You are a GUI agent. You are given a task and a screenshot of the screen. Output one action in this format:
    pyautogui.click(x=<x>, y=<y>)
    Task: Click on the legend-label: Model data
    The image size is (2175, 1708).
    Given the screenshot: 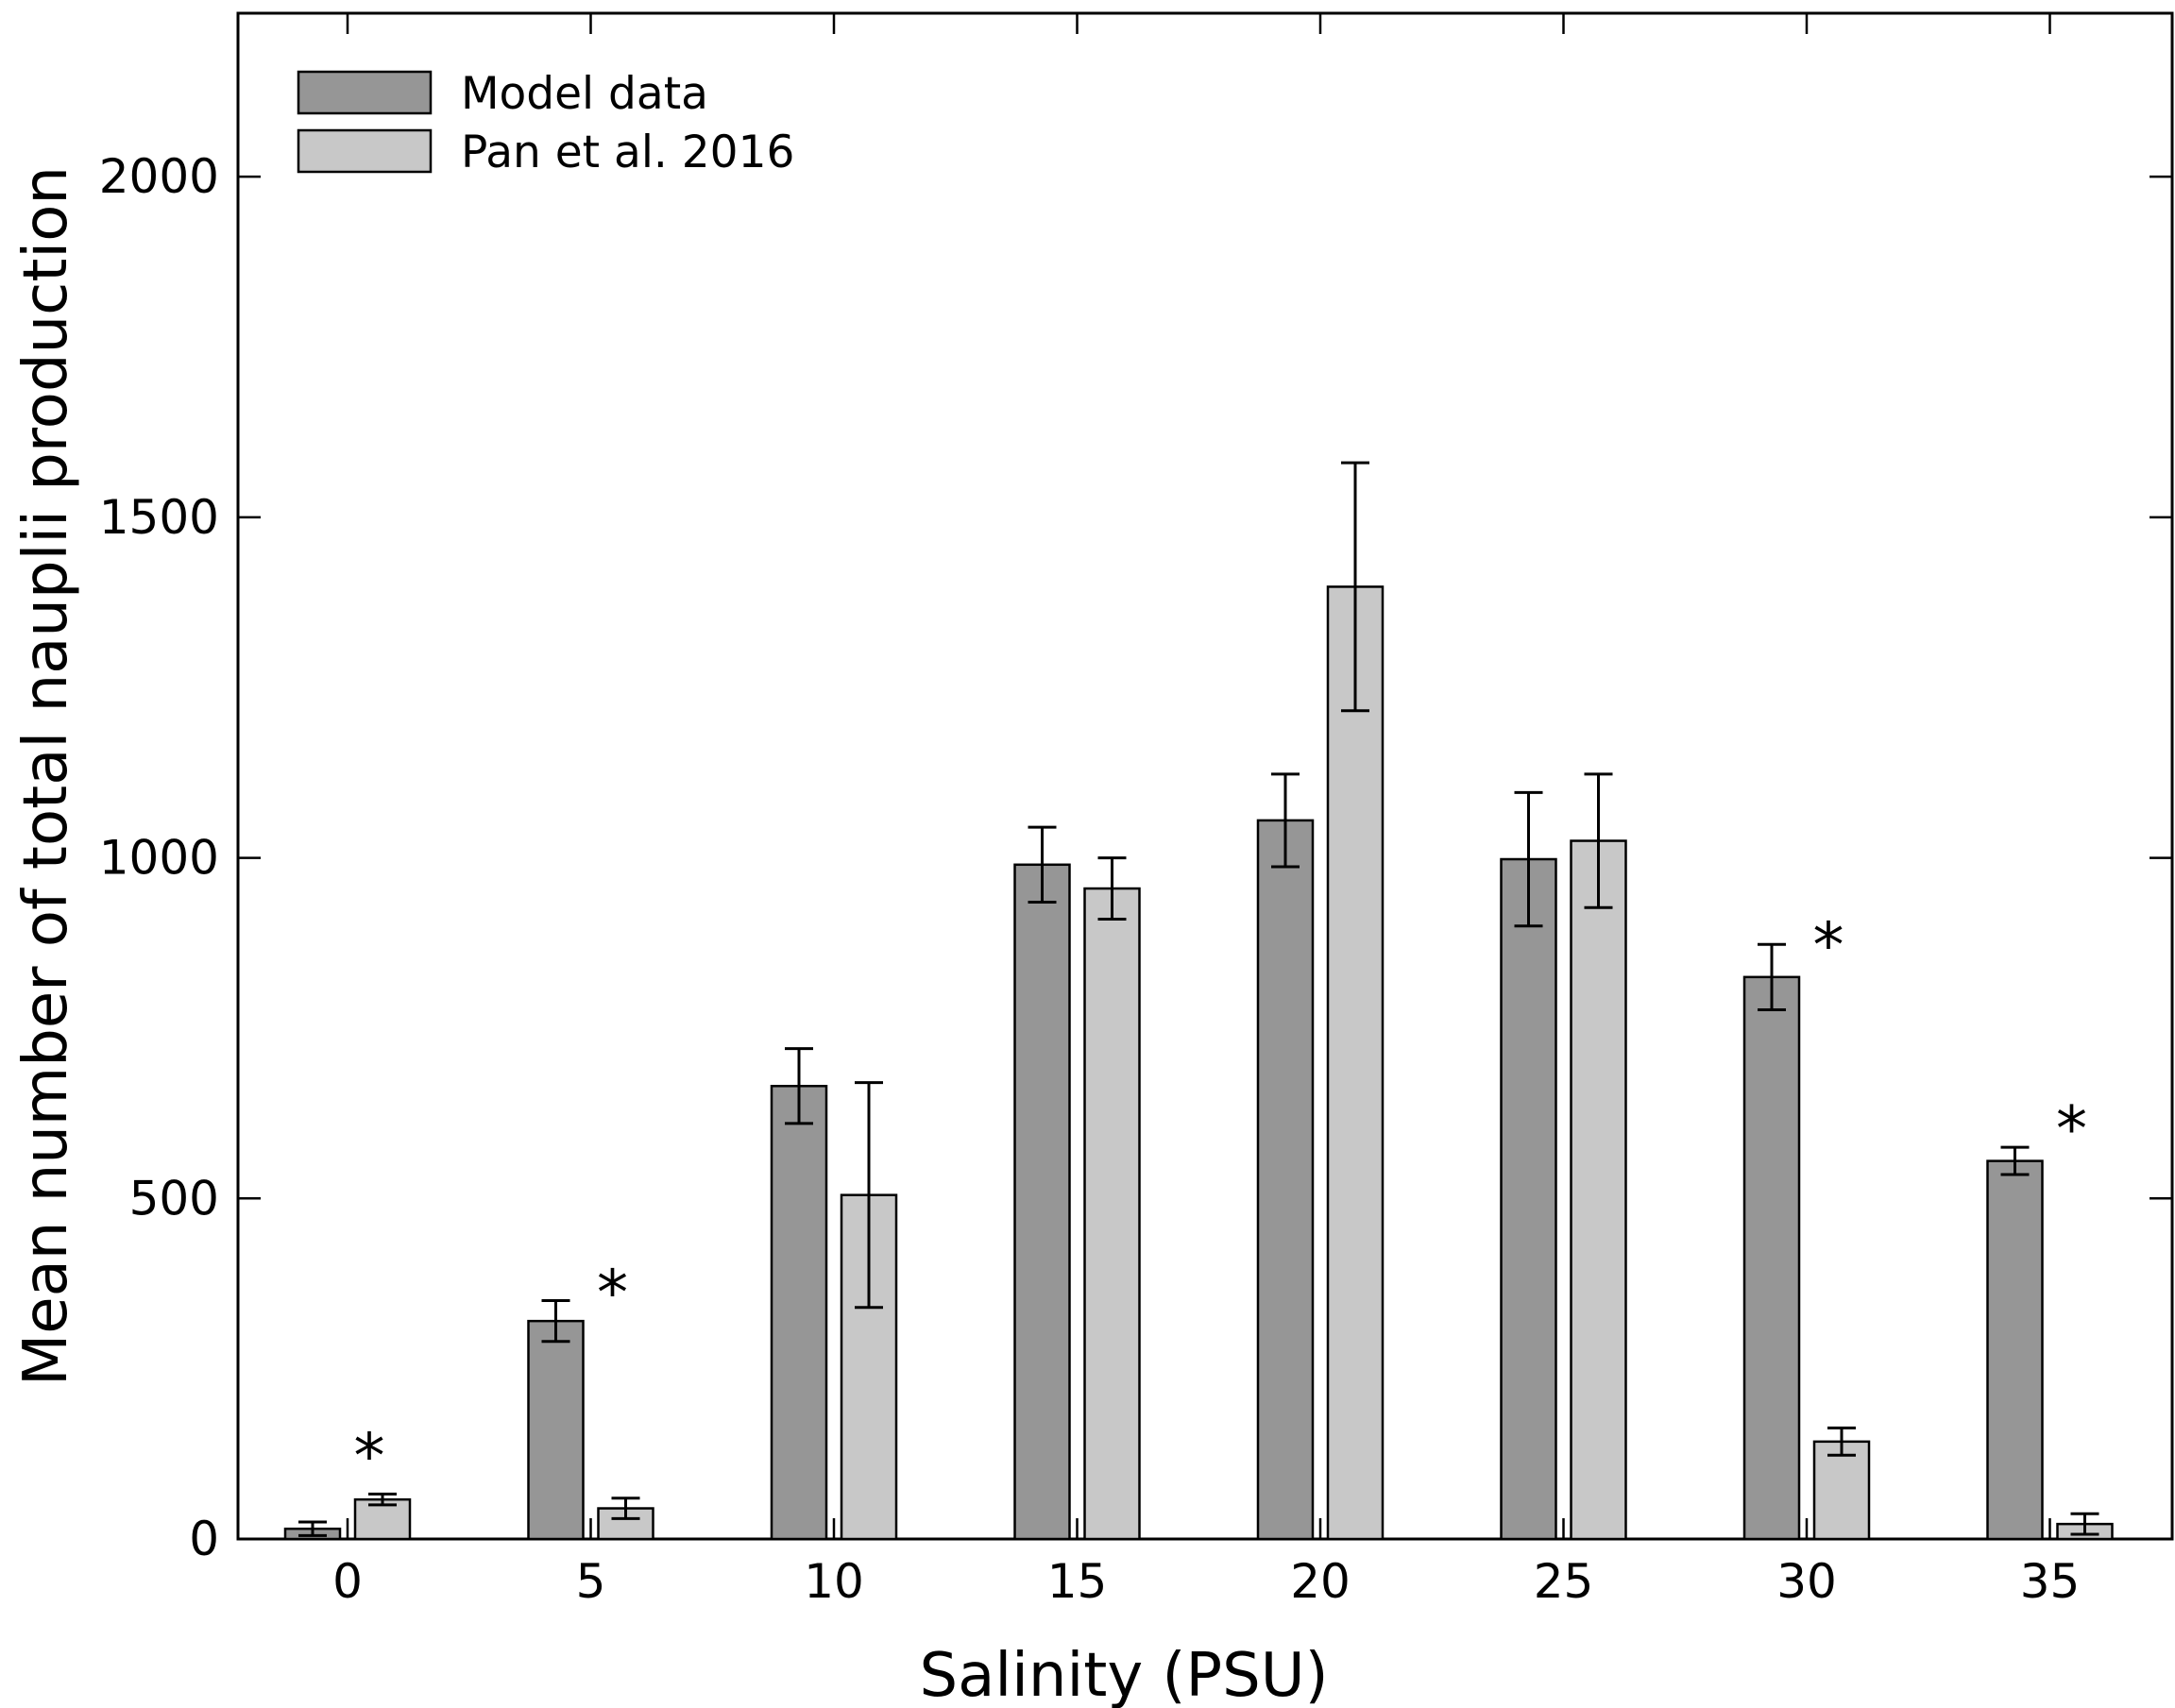 What is the action you would take?
    pyautogui.click(x=584, y=94)
    